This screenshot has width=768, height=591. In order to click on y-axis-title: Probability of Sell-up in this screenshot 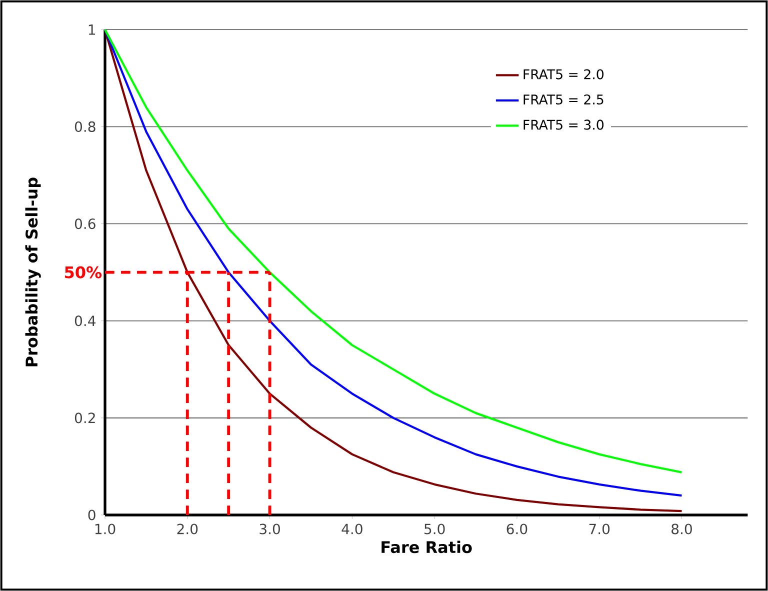, I will do `click(33, 272)`.